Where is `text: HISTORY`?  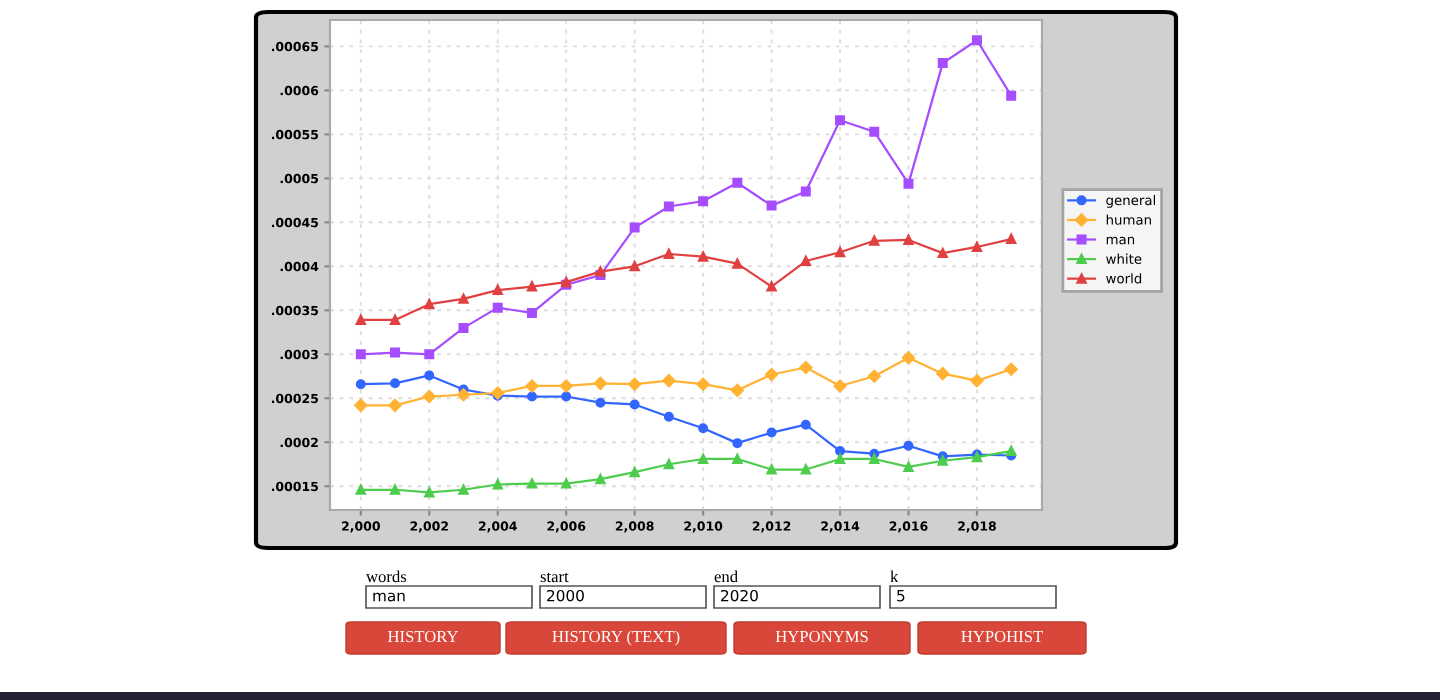
text: HISTORY is located at coordinates (423, 636).